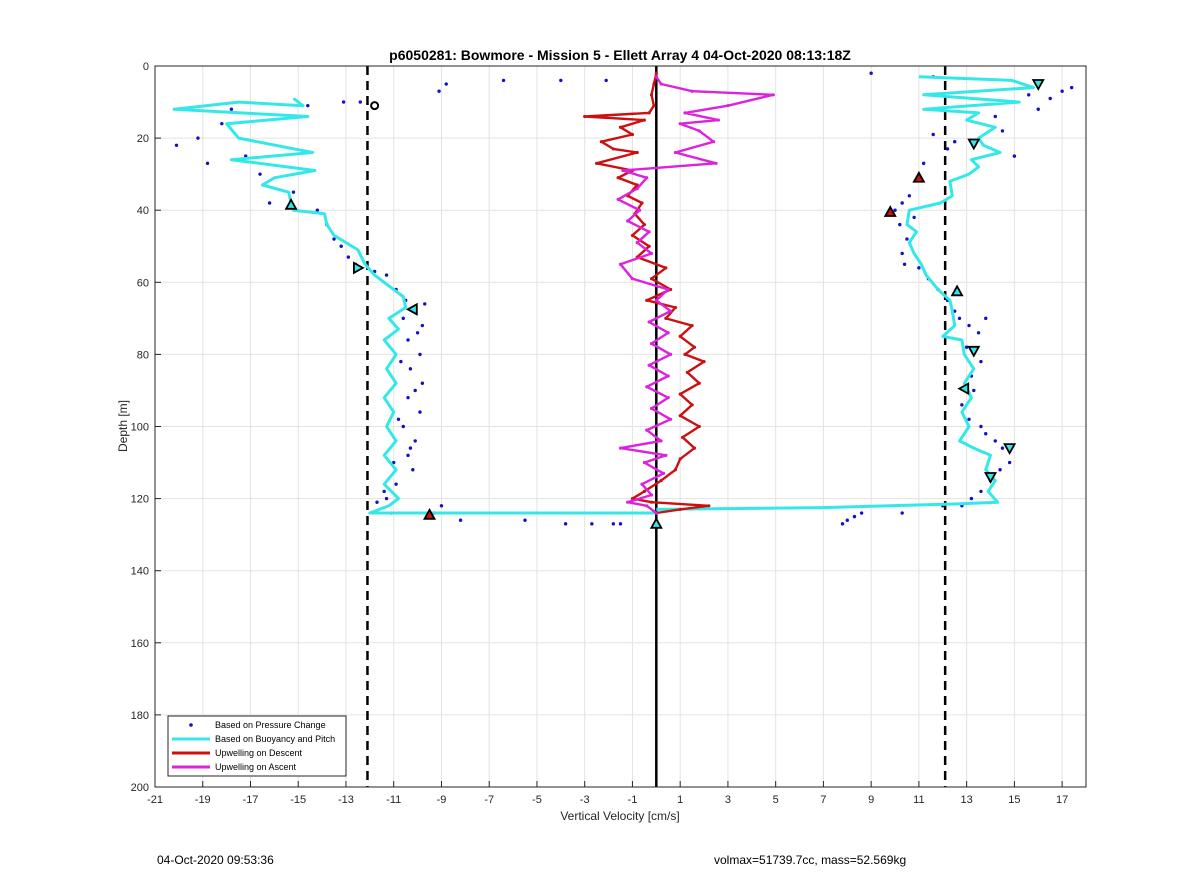 The image size is (1200, 885). What do you see at coordinates (203, 800) in the screenshot?
I see `x-tick-label: -19` at bounding box center [203, 800].